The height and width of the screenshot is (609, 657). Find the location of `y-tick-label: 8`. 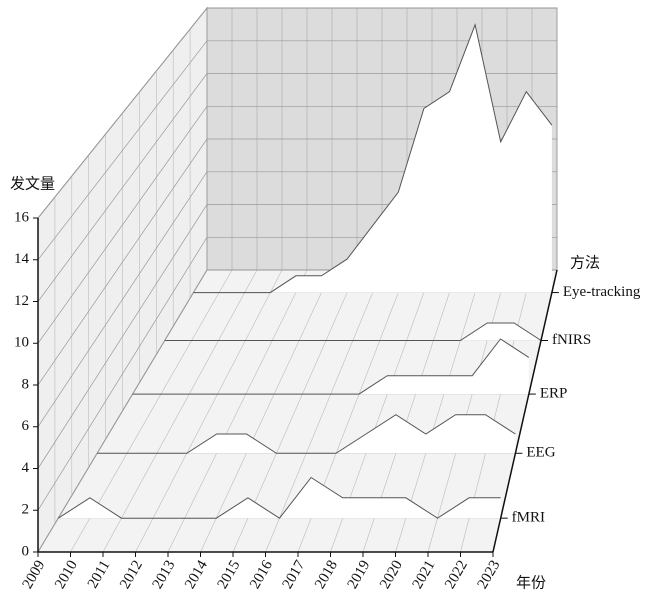

y-tick-label: 8 is located at coordinates (26, 384).